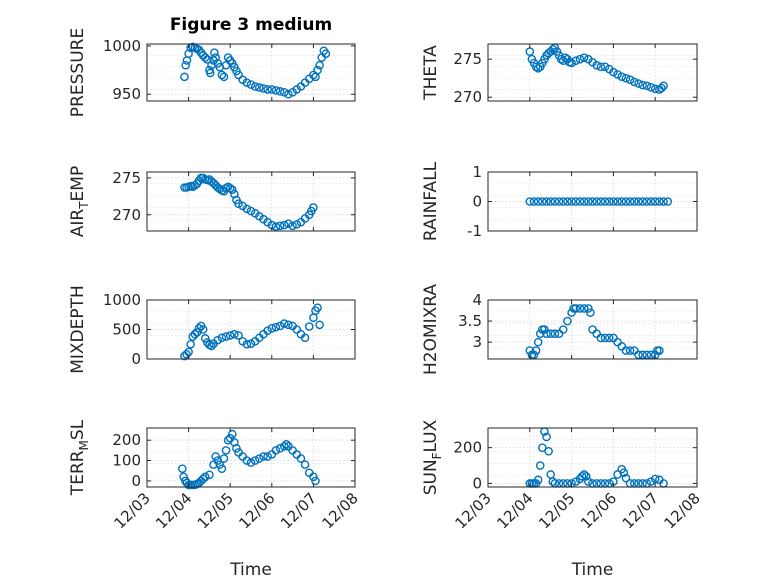 The height and width of the screenshot is (583, 778). Describe the element at coordinates (212, 329) in the screenshot. I see `subplot-5: 0 500 1000 MIXDEPTH` at that location.